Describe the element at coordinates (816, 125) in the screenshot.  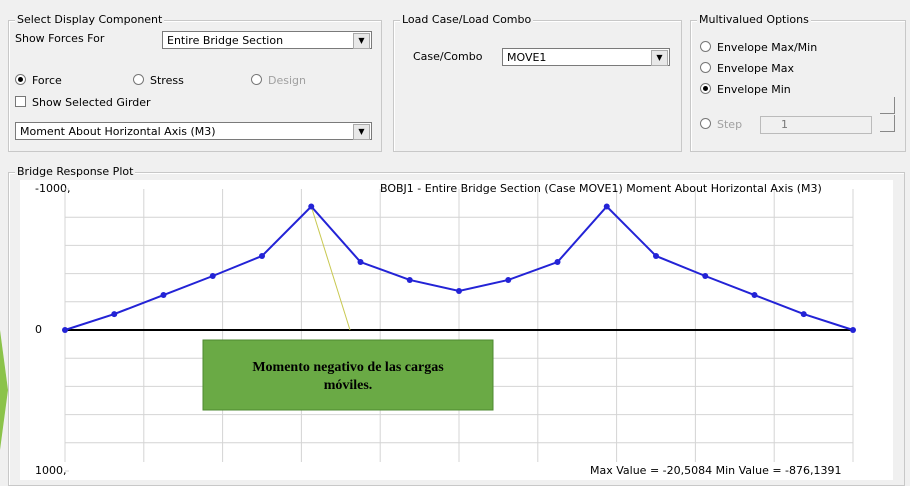
I see `step-input: 1` at that location.